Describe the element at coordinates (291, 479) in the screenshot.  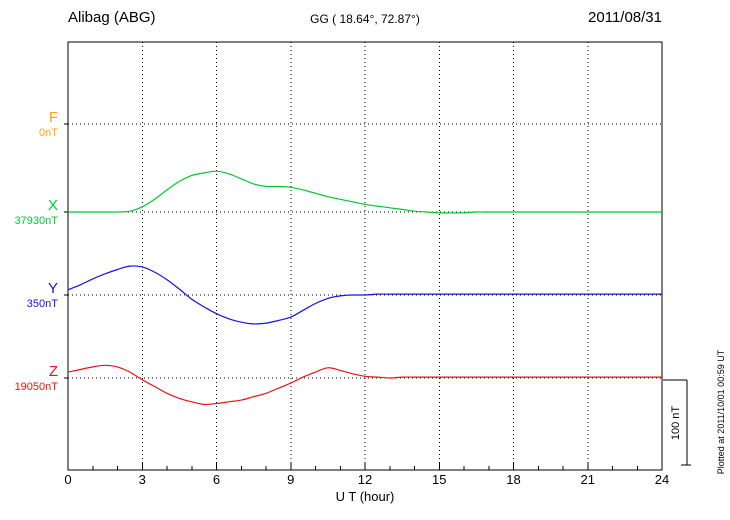
I see `x-tick-label: 9` at that location.